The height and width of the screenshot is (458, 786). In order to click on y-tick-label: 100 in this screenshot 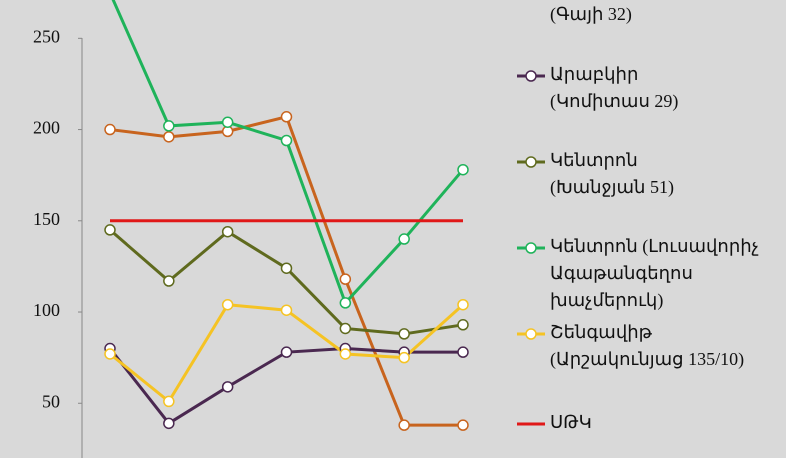, I will do `click(46, 310)`.